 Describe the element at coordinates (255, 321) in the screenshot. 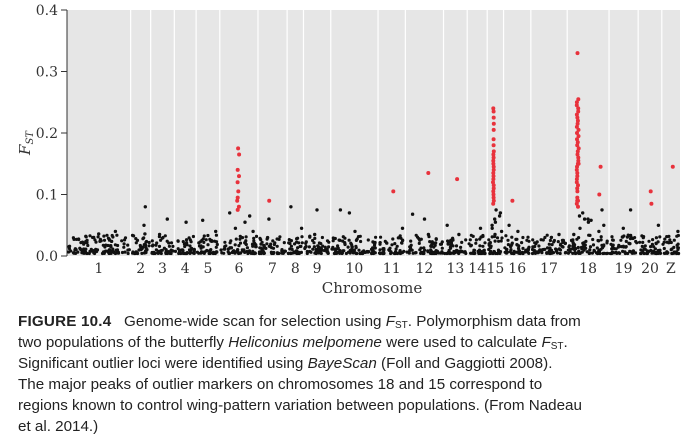

I see `caption-text: Genome-wide scan for selection using` at that location.